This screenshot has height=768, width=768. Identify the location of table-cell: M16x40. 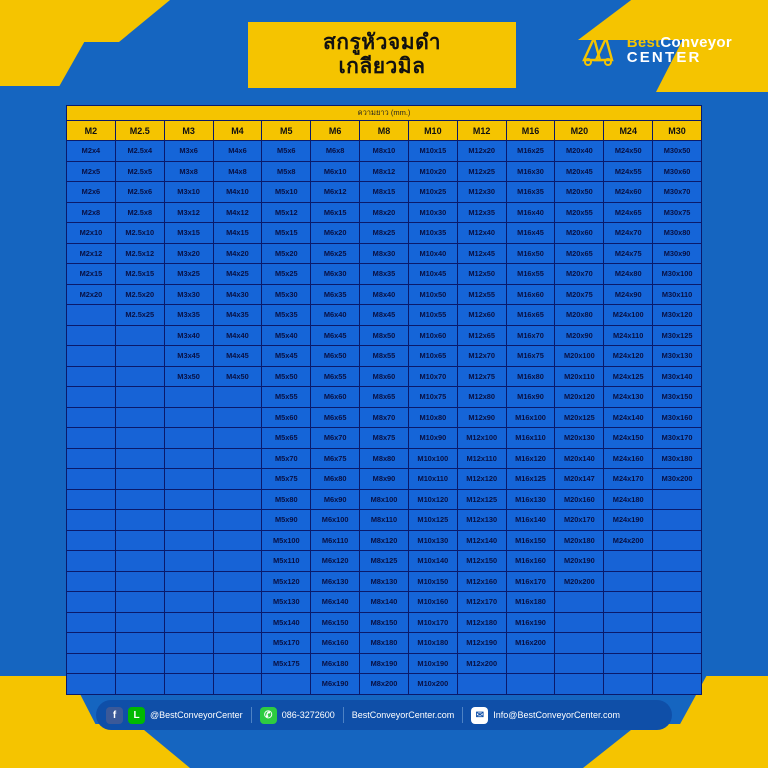
(530, 212).